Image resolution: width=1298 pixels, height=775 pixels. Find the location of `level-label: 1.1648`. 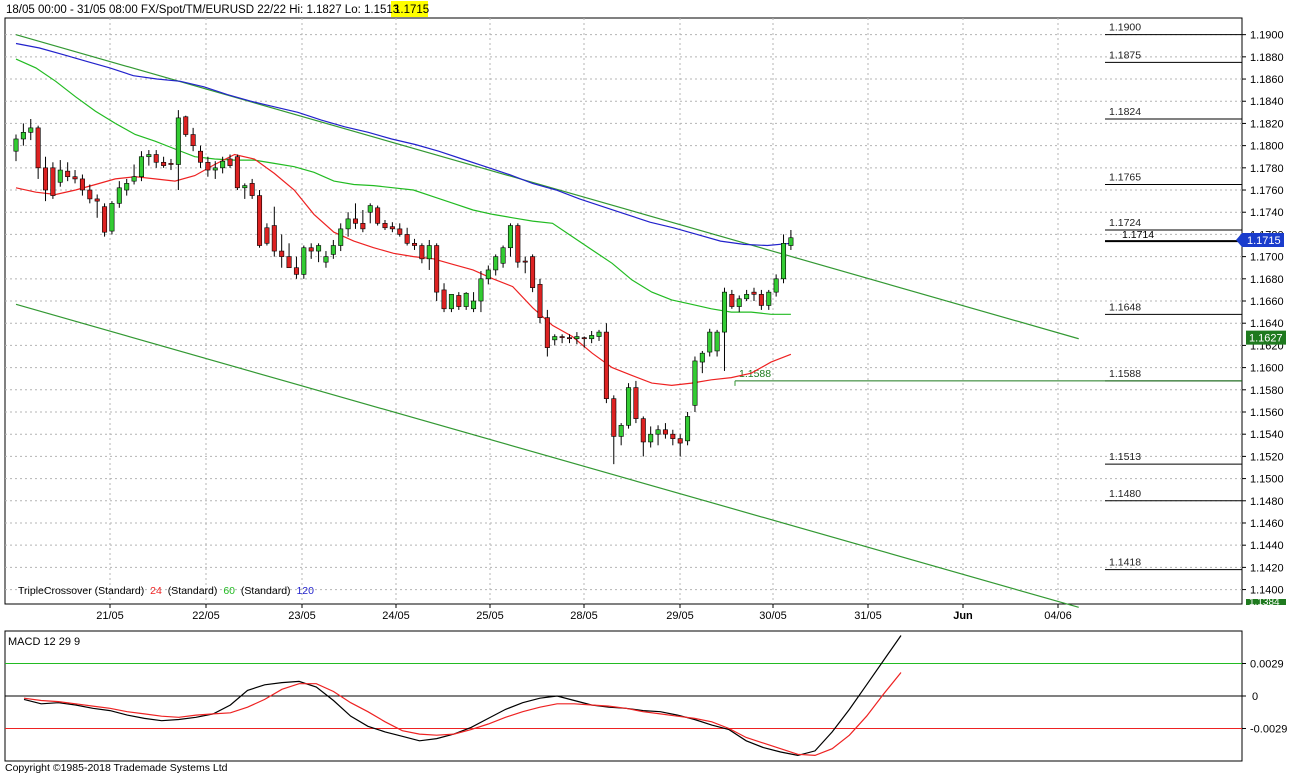

level-label: 1.1648 is located at coordinates (1125, 307).